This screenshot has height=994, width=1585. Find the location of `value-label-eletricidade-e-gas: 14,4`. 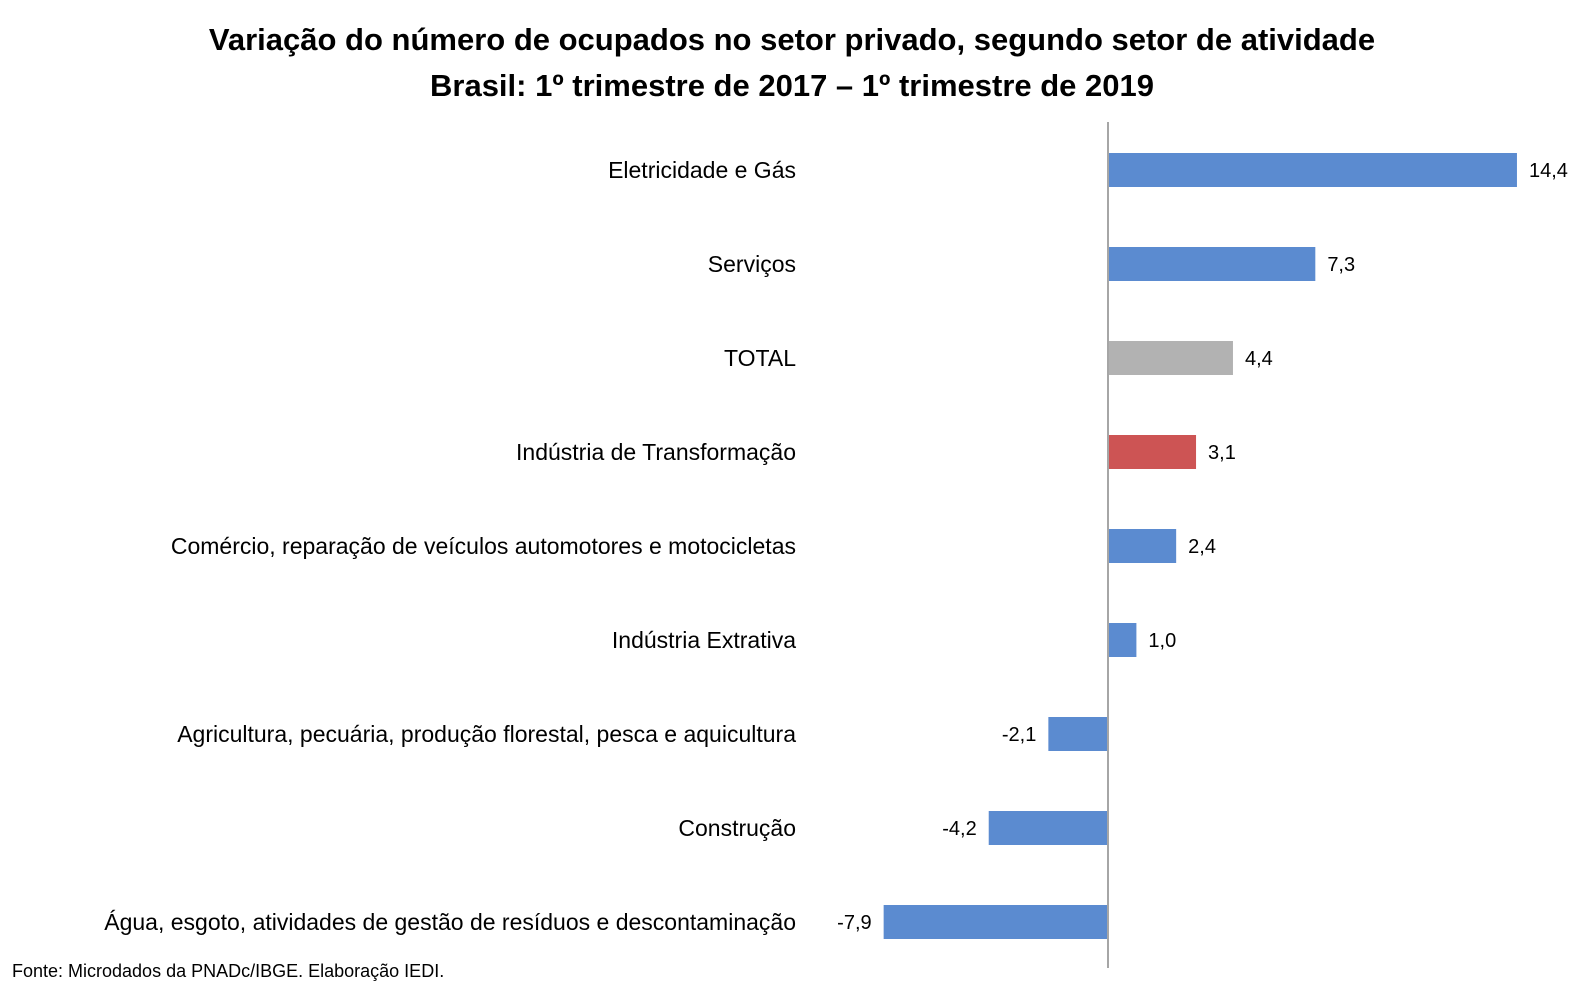

value-label-eletricidade-e-gas: 14,4 is located at coordinates (1548, 171).